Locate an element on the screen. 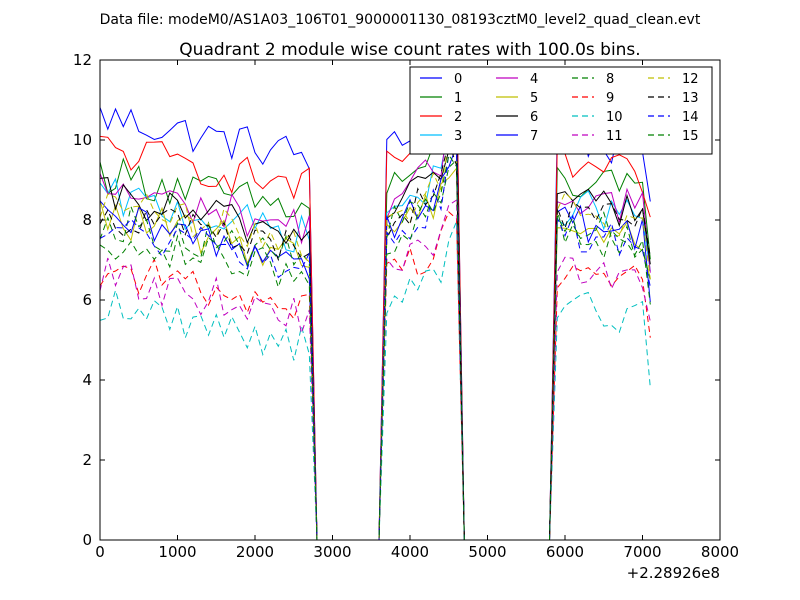 The width and height of the screenshot is (800, 600). legend-label-14: 14 is located at coordinates (690, 117).